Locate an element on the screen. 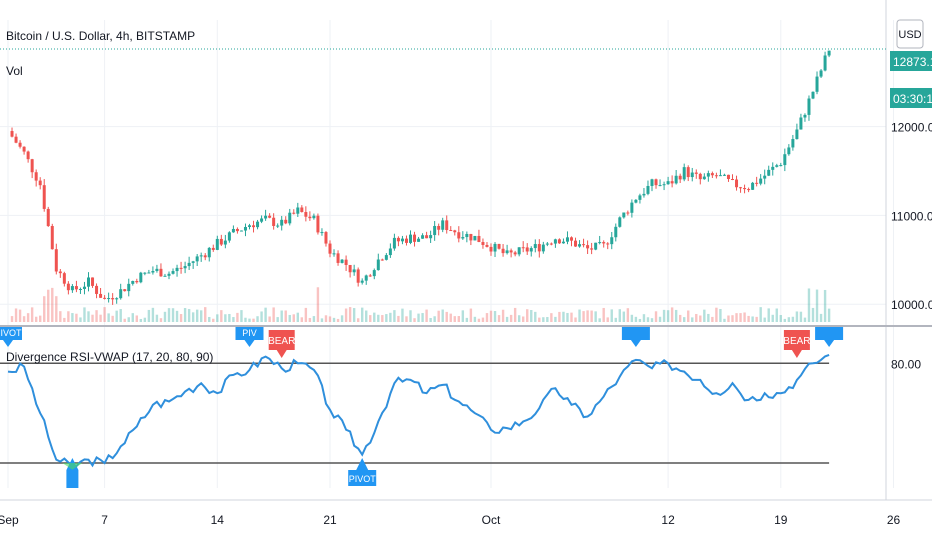 Image resolution: width=932 pixels, height=555 pixels. x-tick-label: 26 is located at coordinates (894, 520).